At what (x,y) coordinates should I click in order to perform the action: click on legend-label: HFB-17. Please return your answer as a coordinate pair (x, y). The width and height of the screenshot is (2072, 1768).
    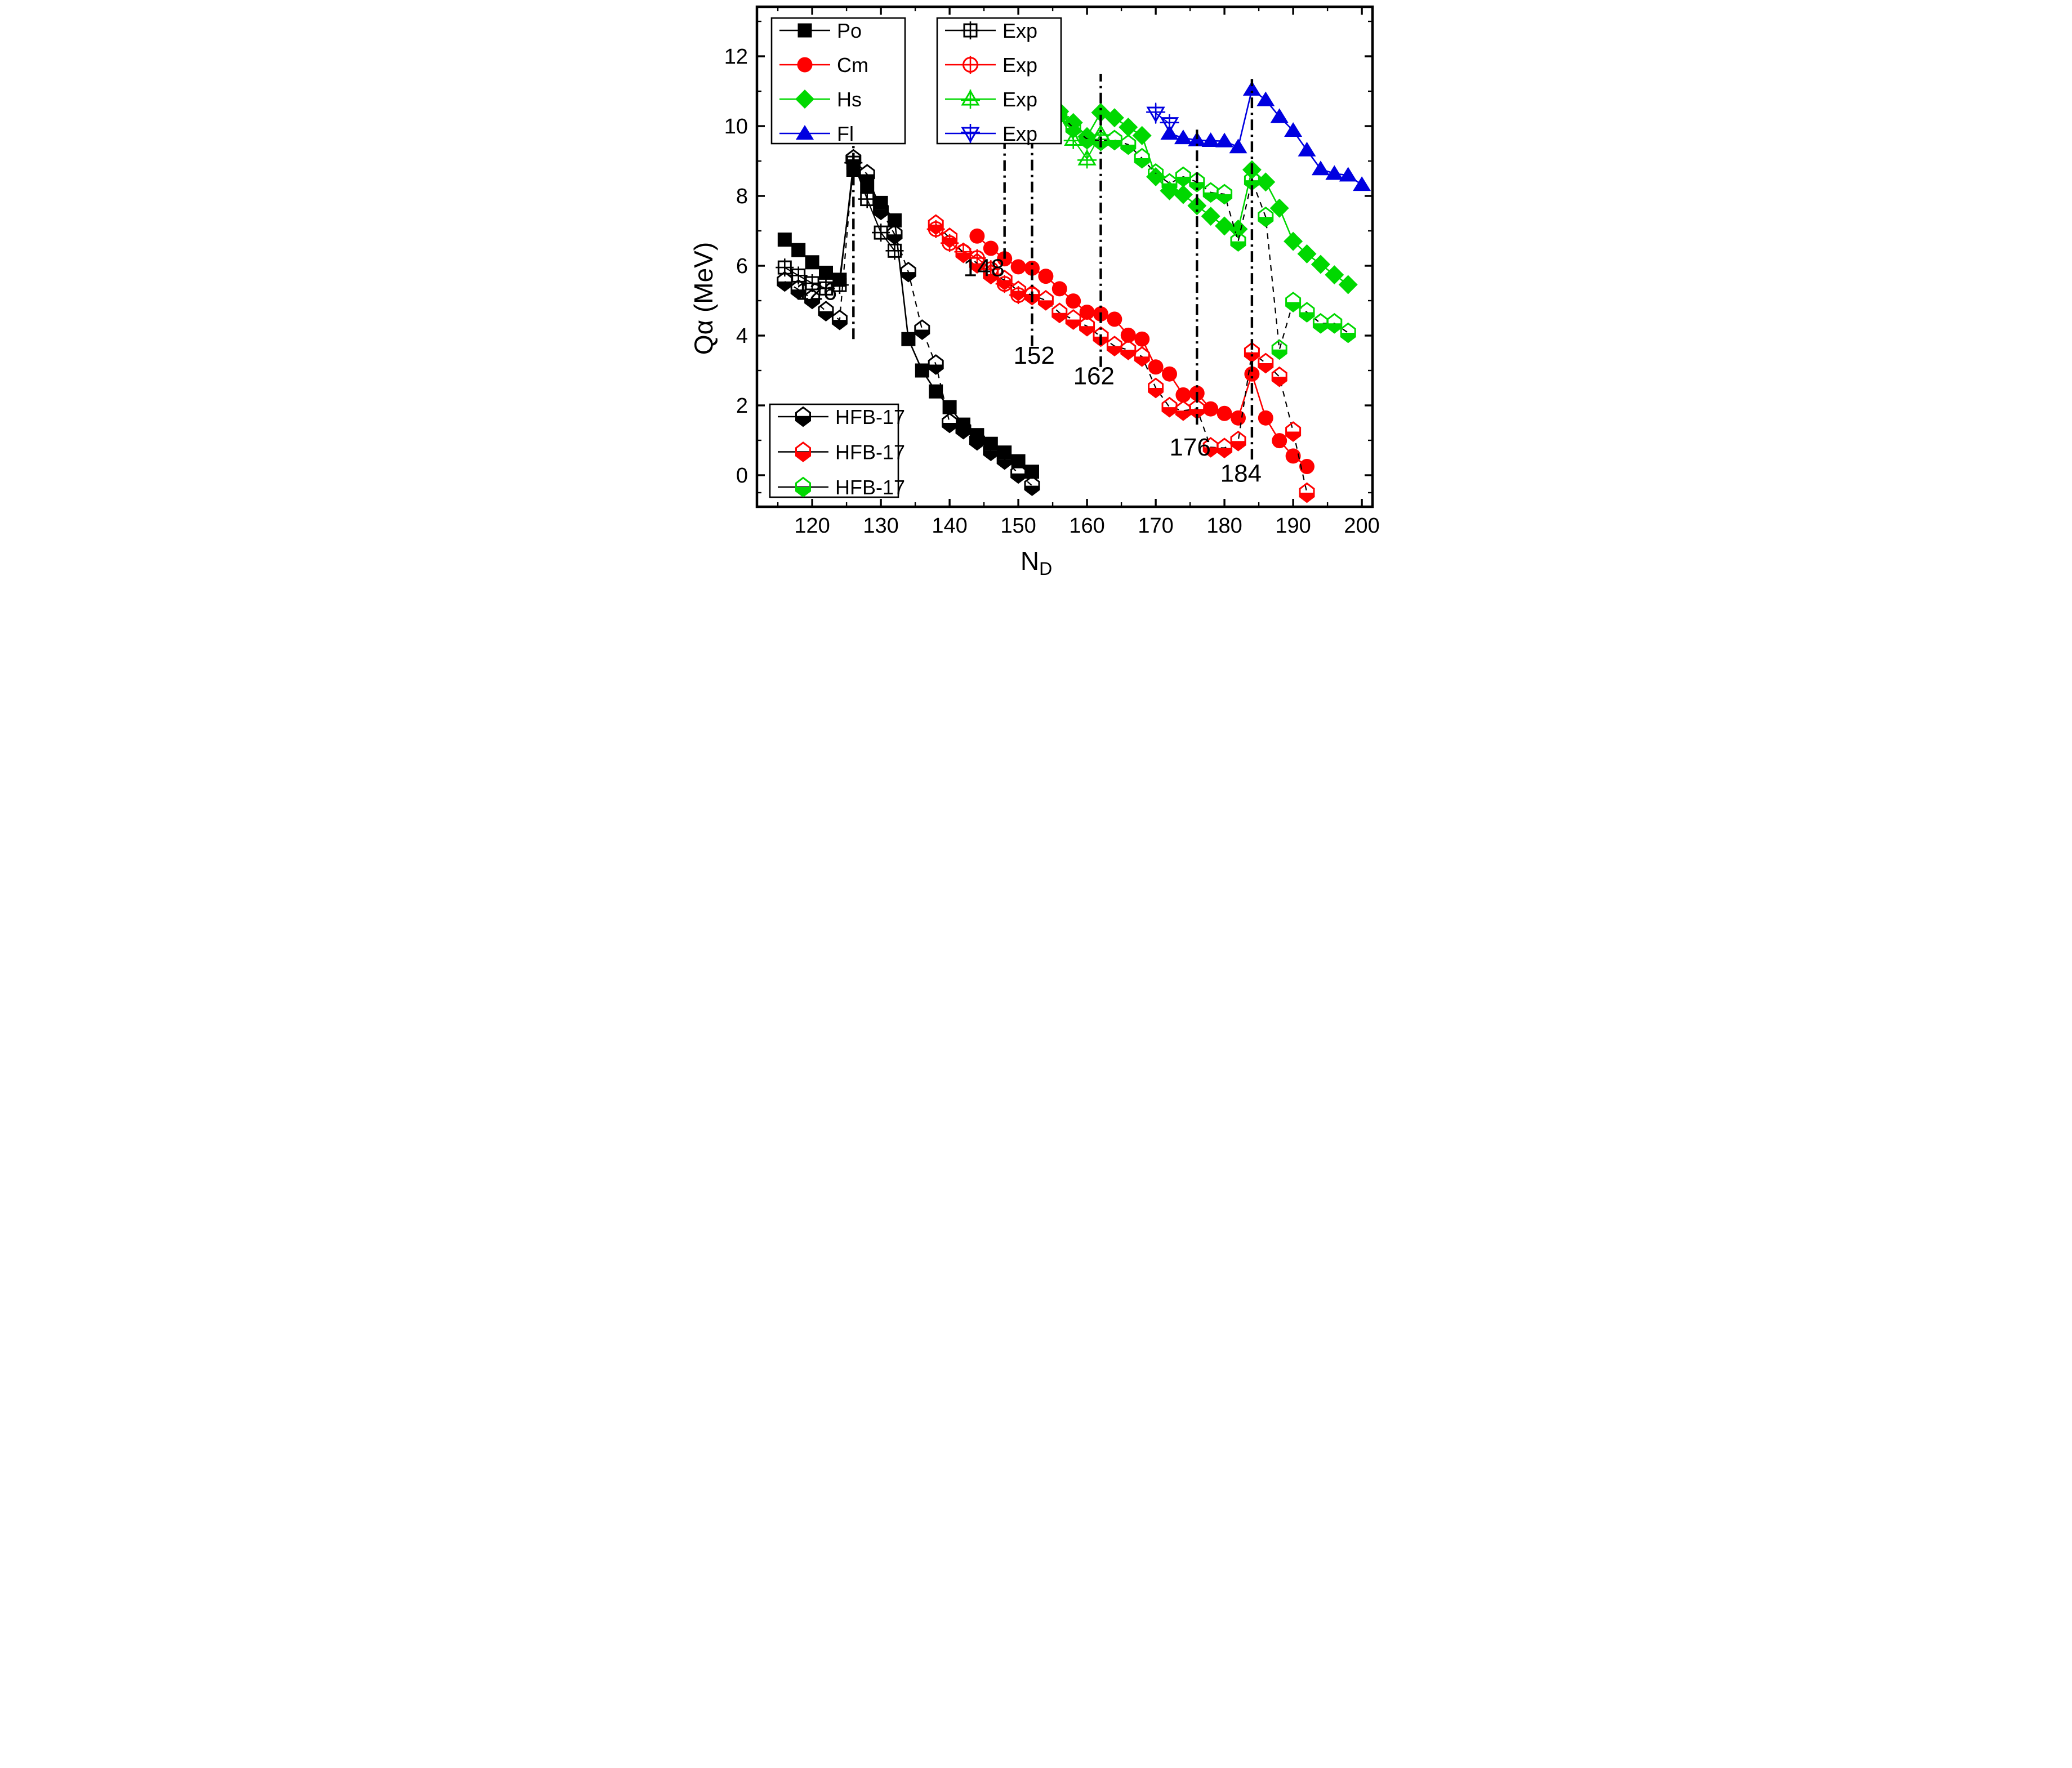
    Looking at the image, I should click on (870, 487).